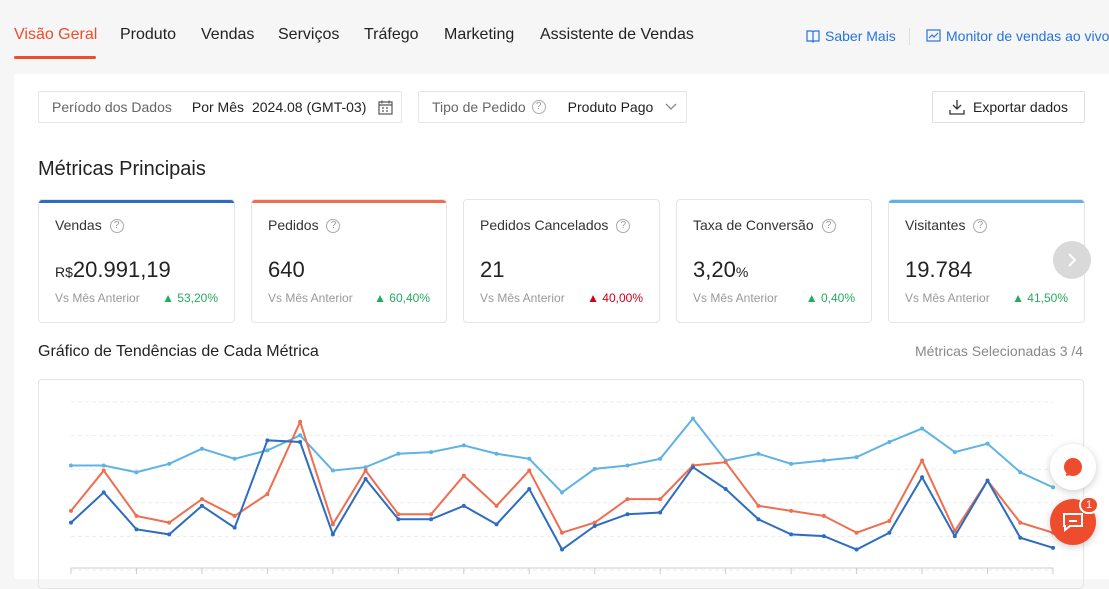  I want to click on metric-card-pedidos: Pedidos ? 640 Vs Mês Anterior ▲ 60,40%, so click(349, 261).